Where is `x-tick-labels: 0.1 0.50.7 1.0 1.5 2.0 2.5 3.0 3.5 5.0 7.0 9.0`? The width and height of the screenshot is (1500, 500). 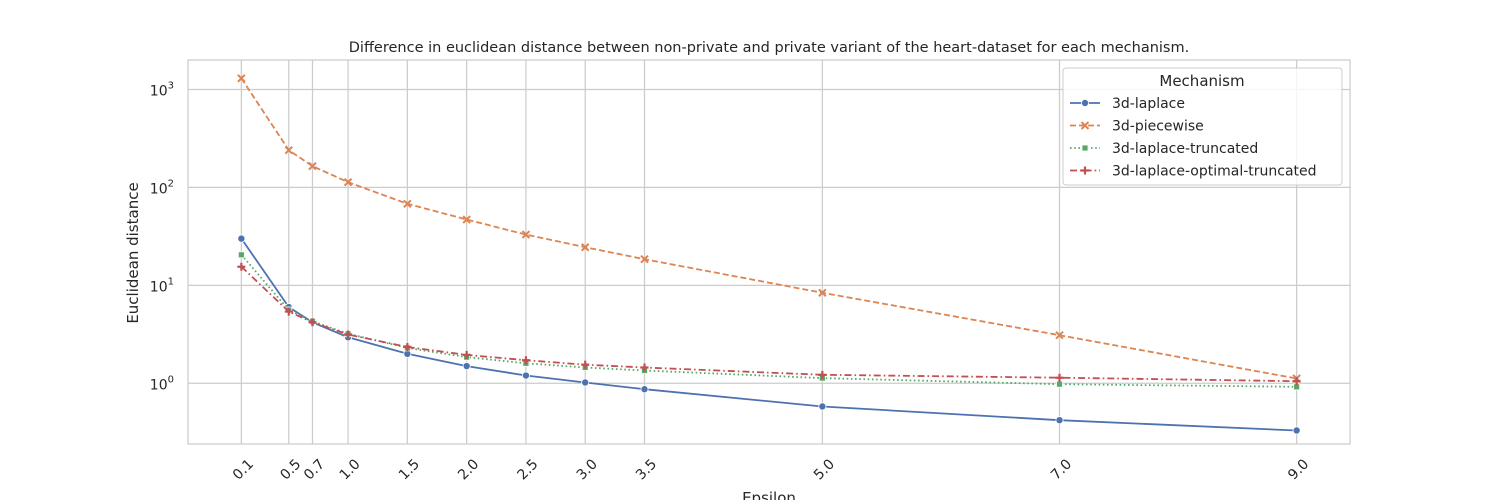 x-tick-labels: 0.1 0.50.7 1.0 1.5 2.0 2.5 3.0 3.5 5.0 7.0 9.0 is located at coordinates (771, 469).